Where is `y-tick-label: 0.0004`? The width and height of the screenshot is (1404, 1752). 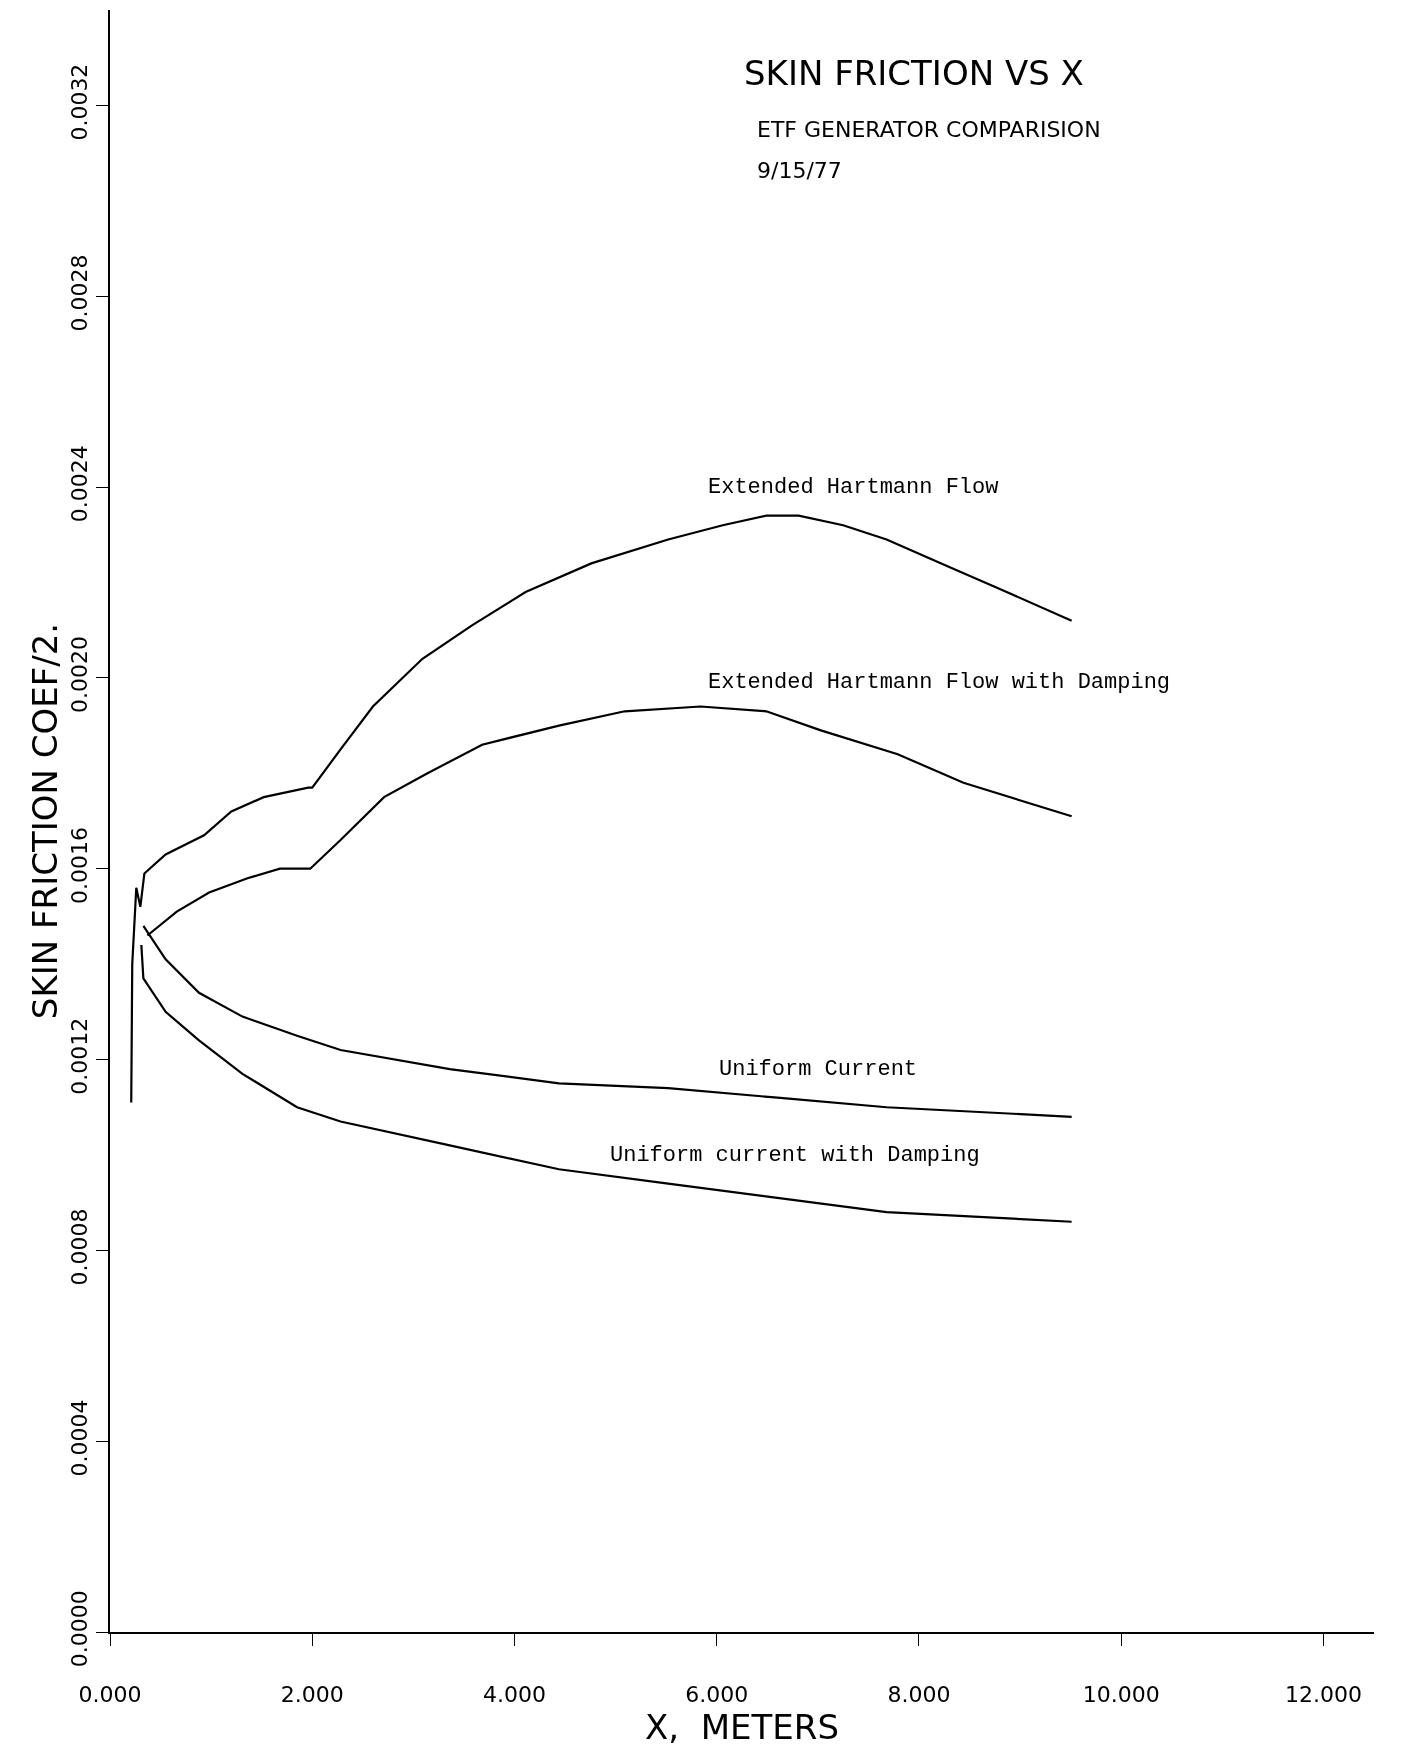
y-tick-label: 0.0004 is located at coordinates (80, 1438).